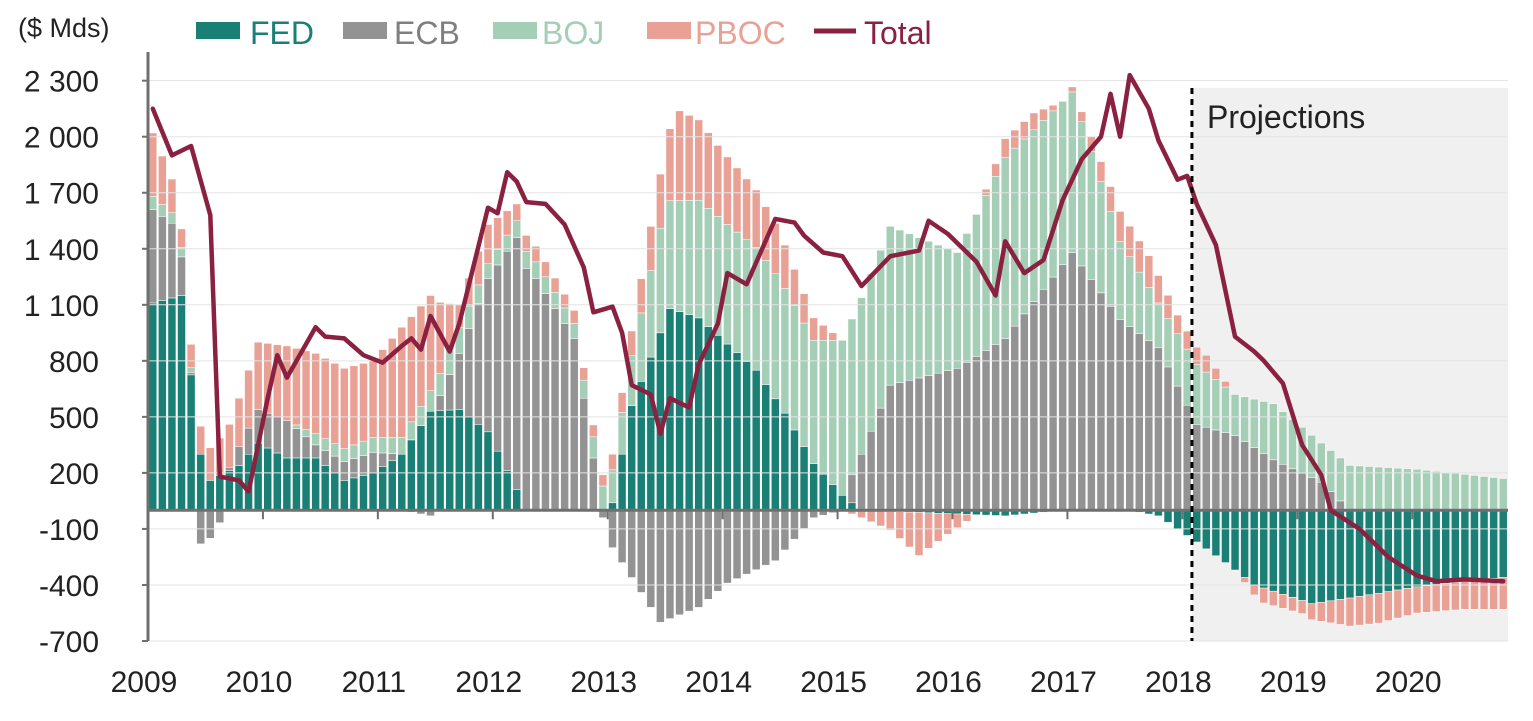 Image resolution: width=1533 pixels, height=721 pixels. Describe the element at coordinates (1293, 682) in the screenshot. I see `x-tick-label: 2019` at that location.